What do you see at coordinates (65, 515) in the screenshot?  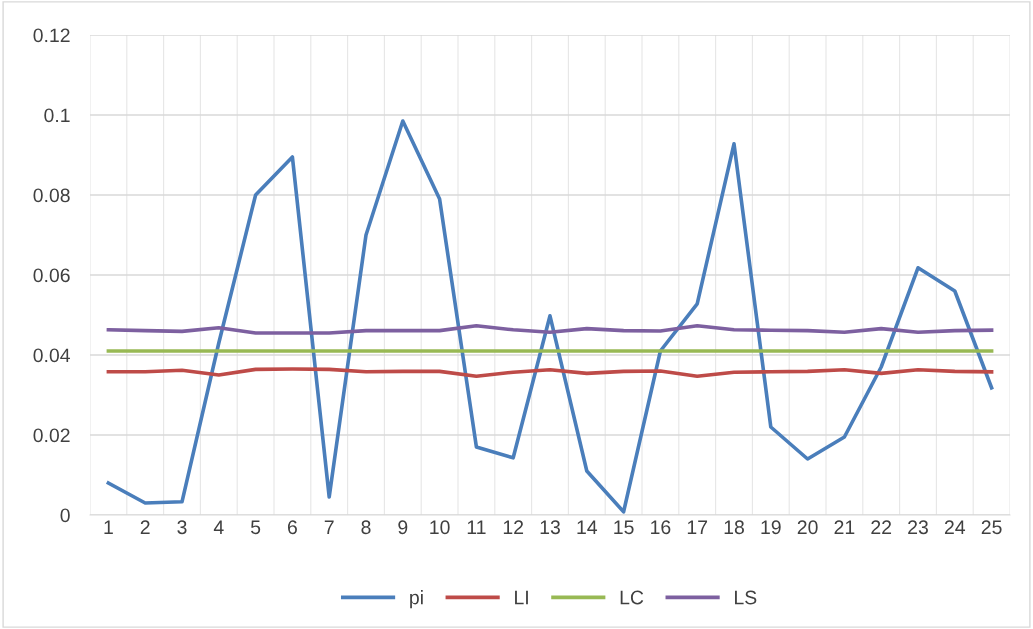 I see `y-tick-label: 0` at bounding box center [65, 515].